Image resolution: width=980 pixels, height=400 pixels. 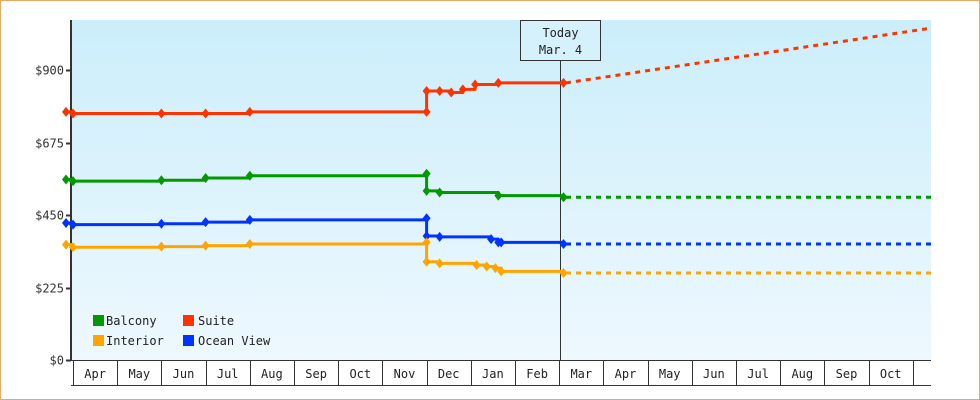 What do you see at coordinates (496, 185) in the screenshot?
I see `series-balcony` at bounding box center [496, 185].